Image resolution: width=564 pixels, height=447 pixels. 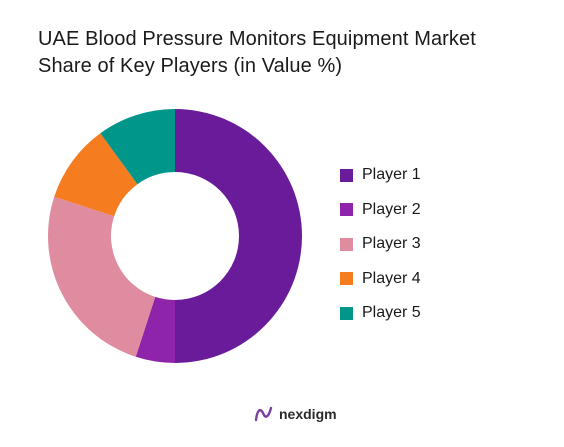 What do you see at coordinates (308, 414) in the screenshot?
I see `brand-name: nexdigm` at bounding box center [308, 414].